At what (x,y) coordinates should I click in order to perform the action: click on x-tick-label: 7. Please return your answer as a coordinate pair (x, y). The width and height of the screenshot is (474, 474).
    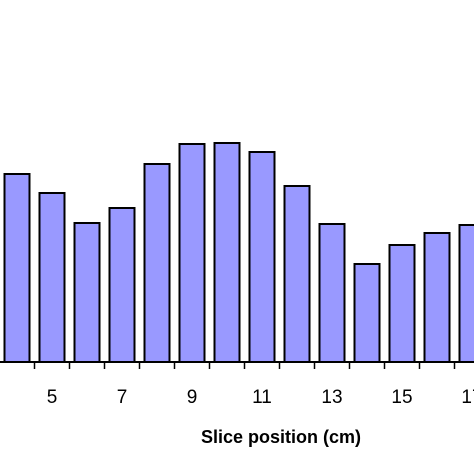
    Looking at the image, I should click on (122, 397).